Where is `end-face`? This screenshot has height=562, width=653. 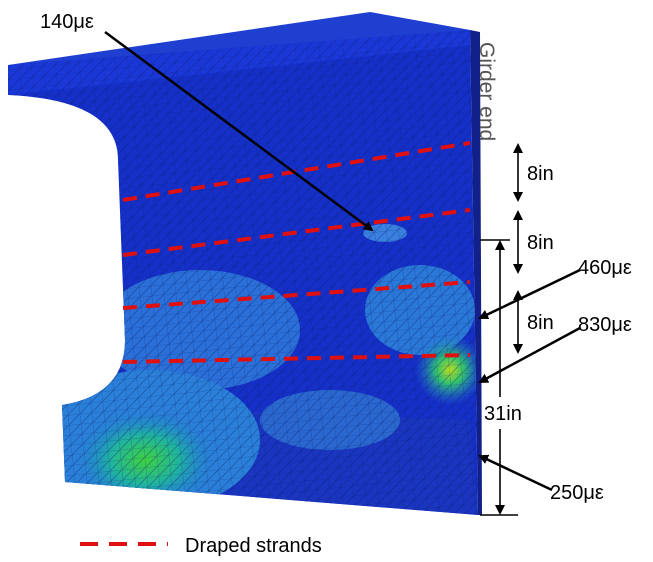 end-face is located at coordinates (476, 272).